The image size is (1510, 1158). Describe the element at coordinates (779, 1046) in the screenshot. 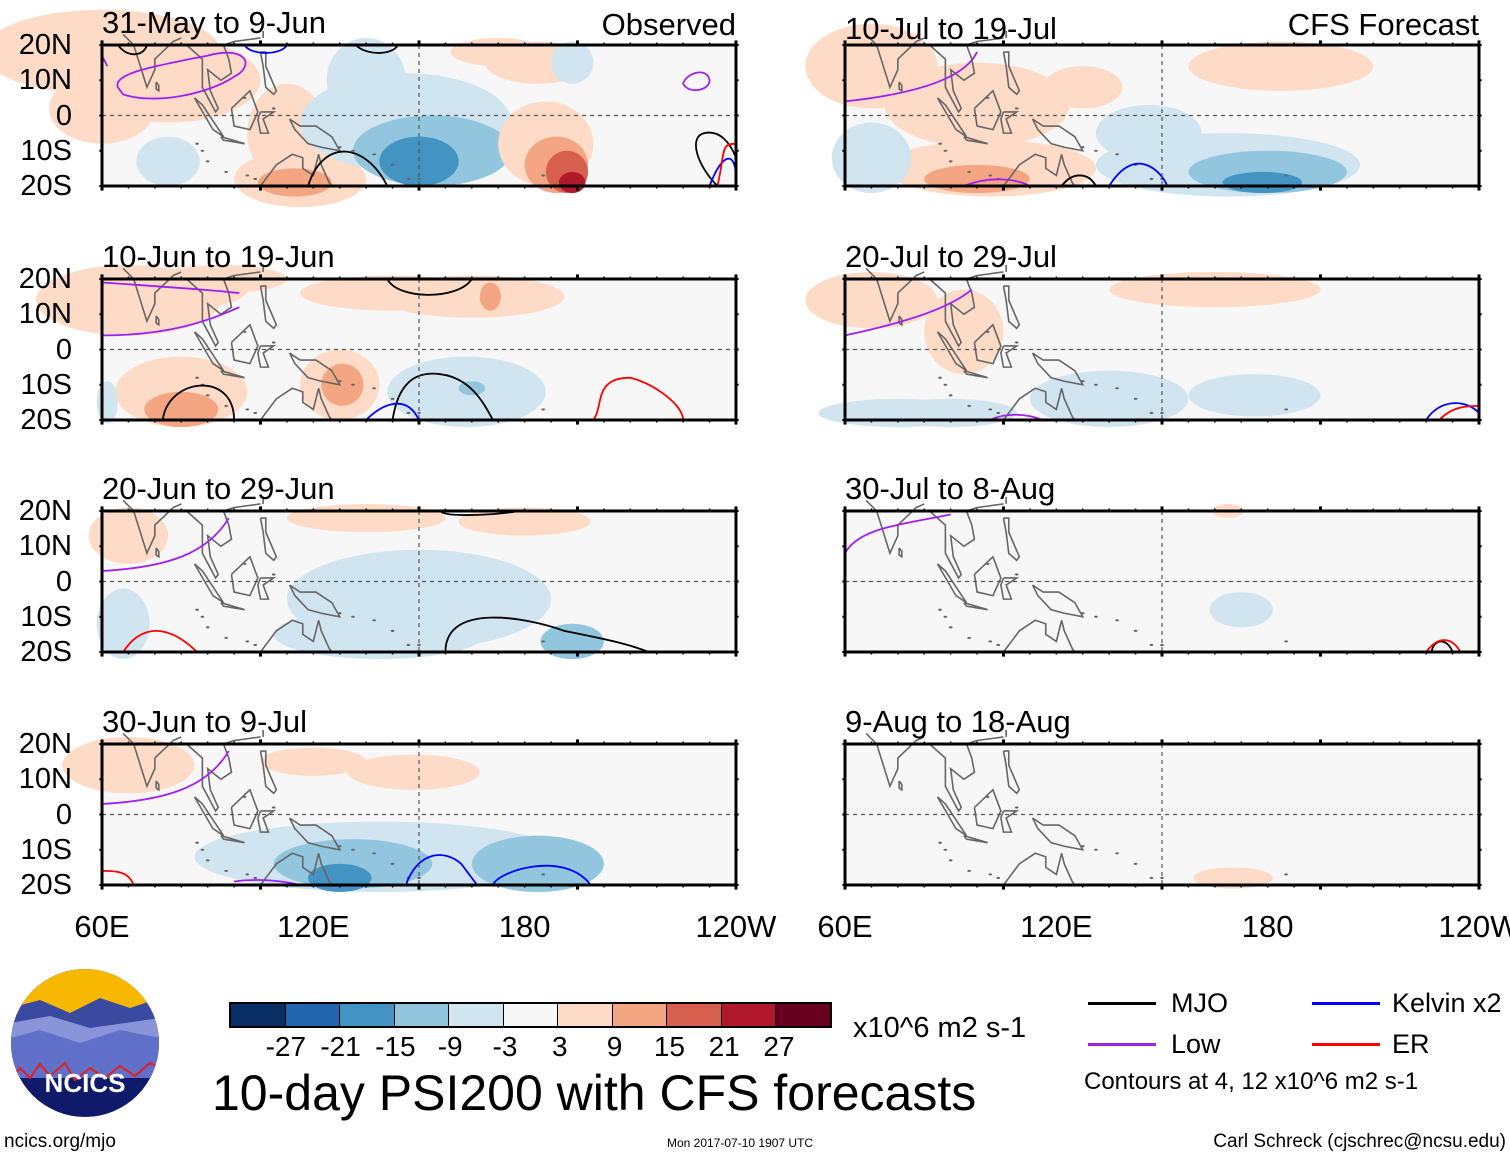

I see `colorbar-tick-label: 27` at that location.